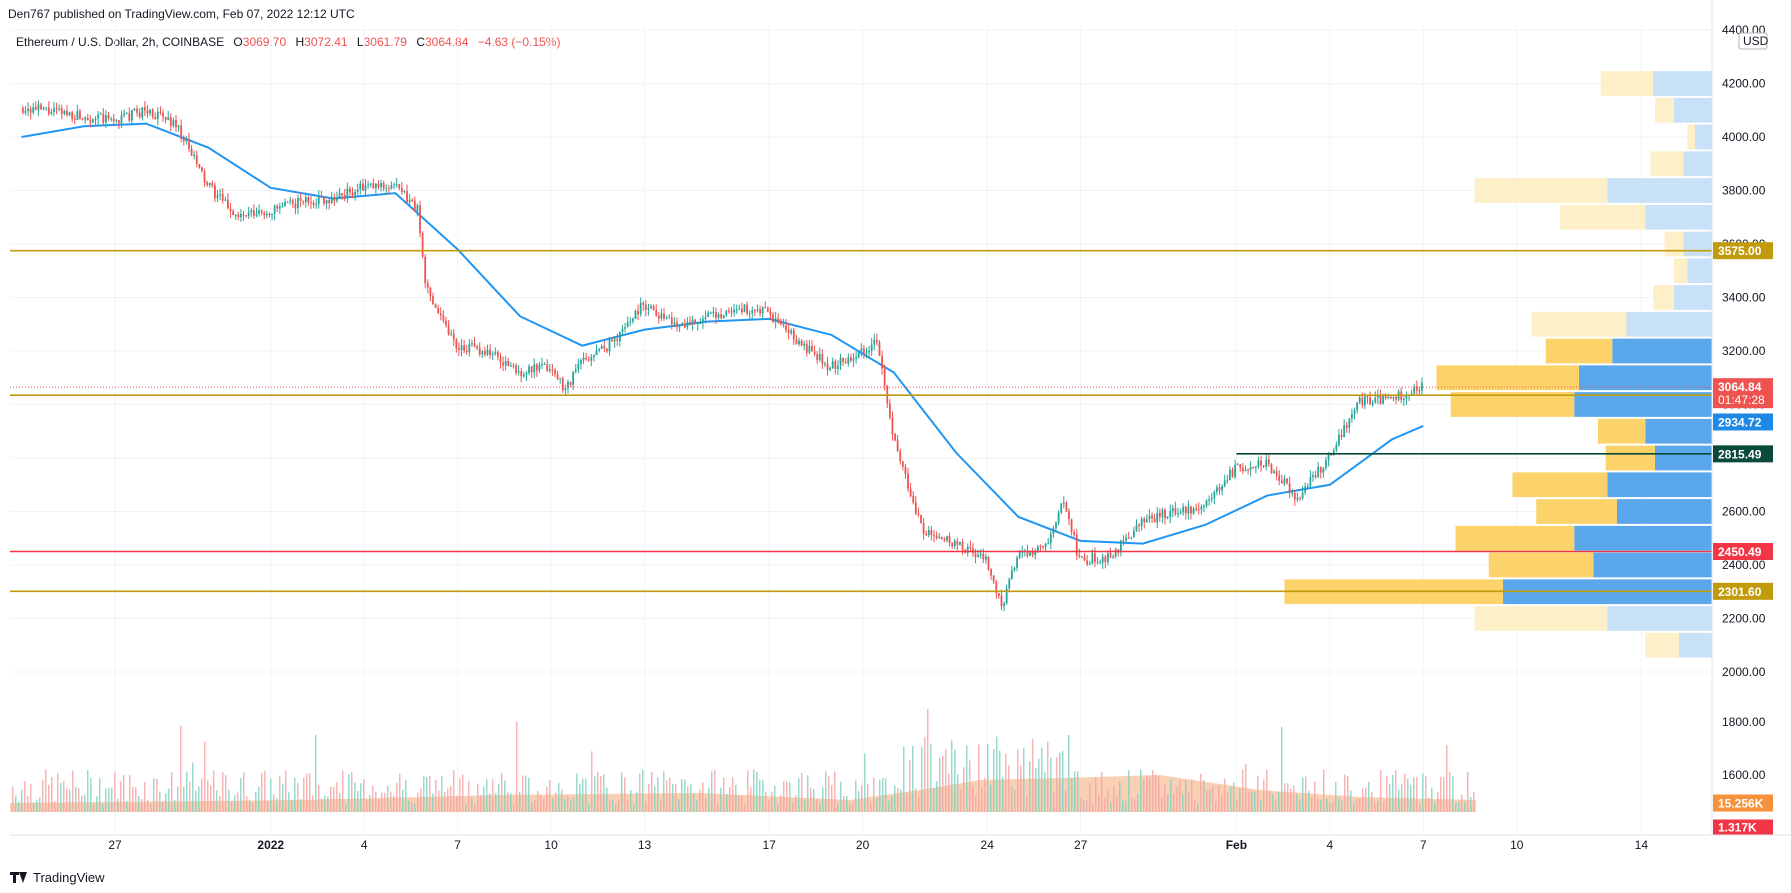 This screenshot has width=1791, height=893. Describe the element at coordinates (1693, 110) in the screenshot. I see `profile-bar-down` at that location.